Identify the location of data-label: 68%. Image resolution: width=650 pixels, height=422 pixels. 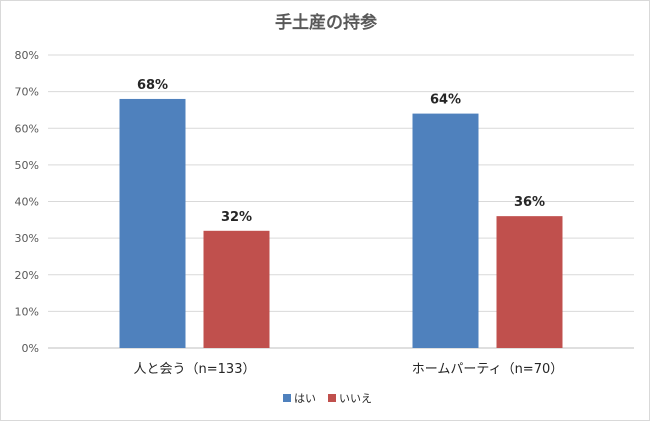
(152, 85).